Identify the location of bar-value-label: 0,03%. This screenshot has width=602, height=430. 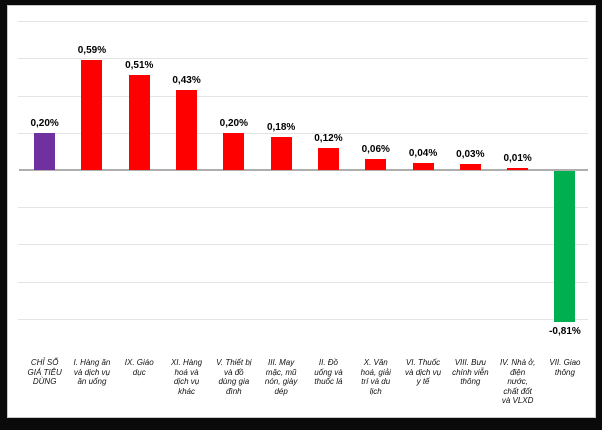
(470, 155).